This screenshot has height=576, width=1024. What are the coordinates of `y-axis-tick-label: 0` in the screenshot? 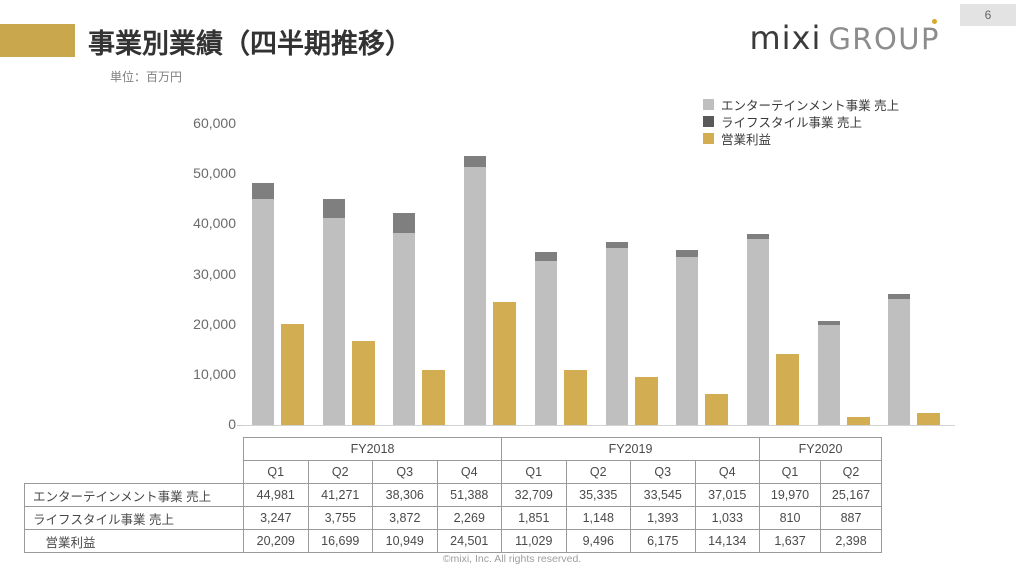 It's located at (232, 424).